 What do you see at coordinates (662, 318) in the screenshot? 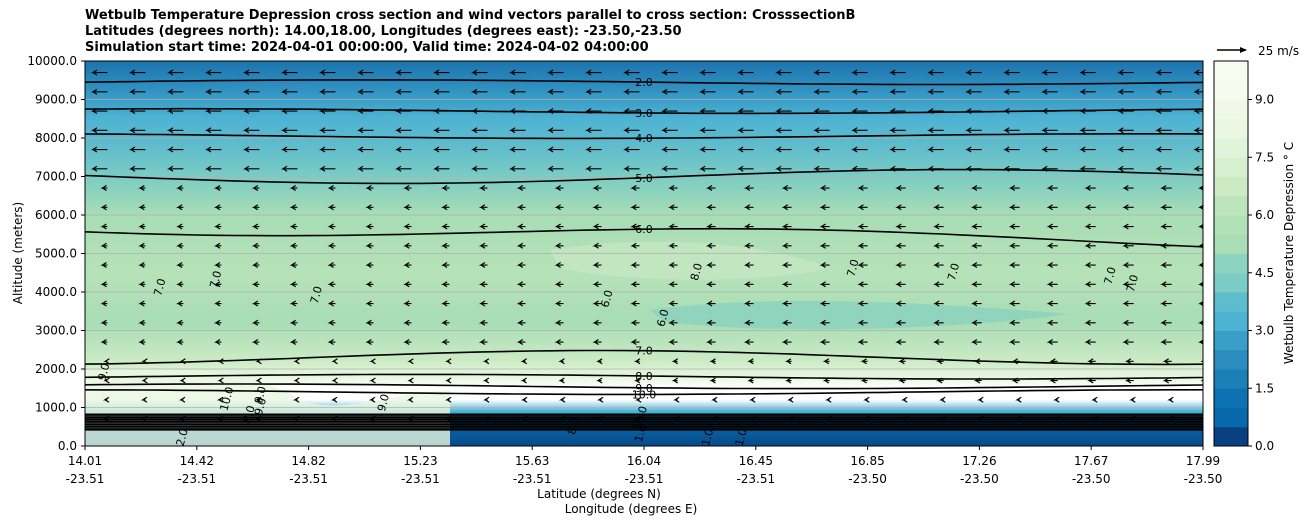
I see `contour-label-extra: 6.0` at bounding box center [662, 318].